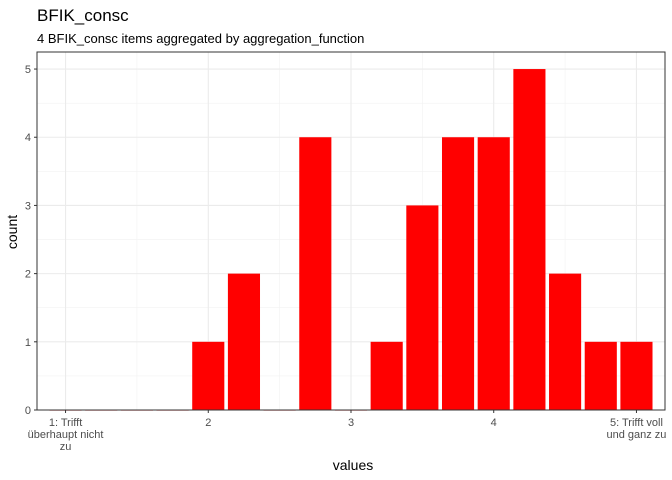  I want to click on chart-title: BFIK_consc, so click(83, 15).